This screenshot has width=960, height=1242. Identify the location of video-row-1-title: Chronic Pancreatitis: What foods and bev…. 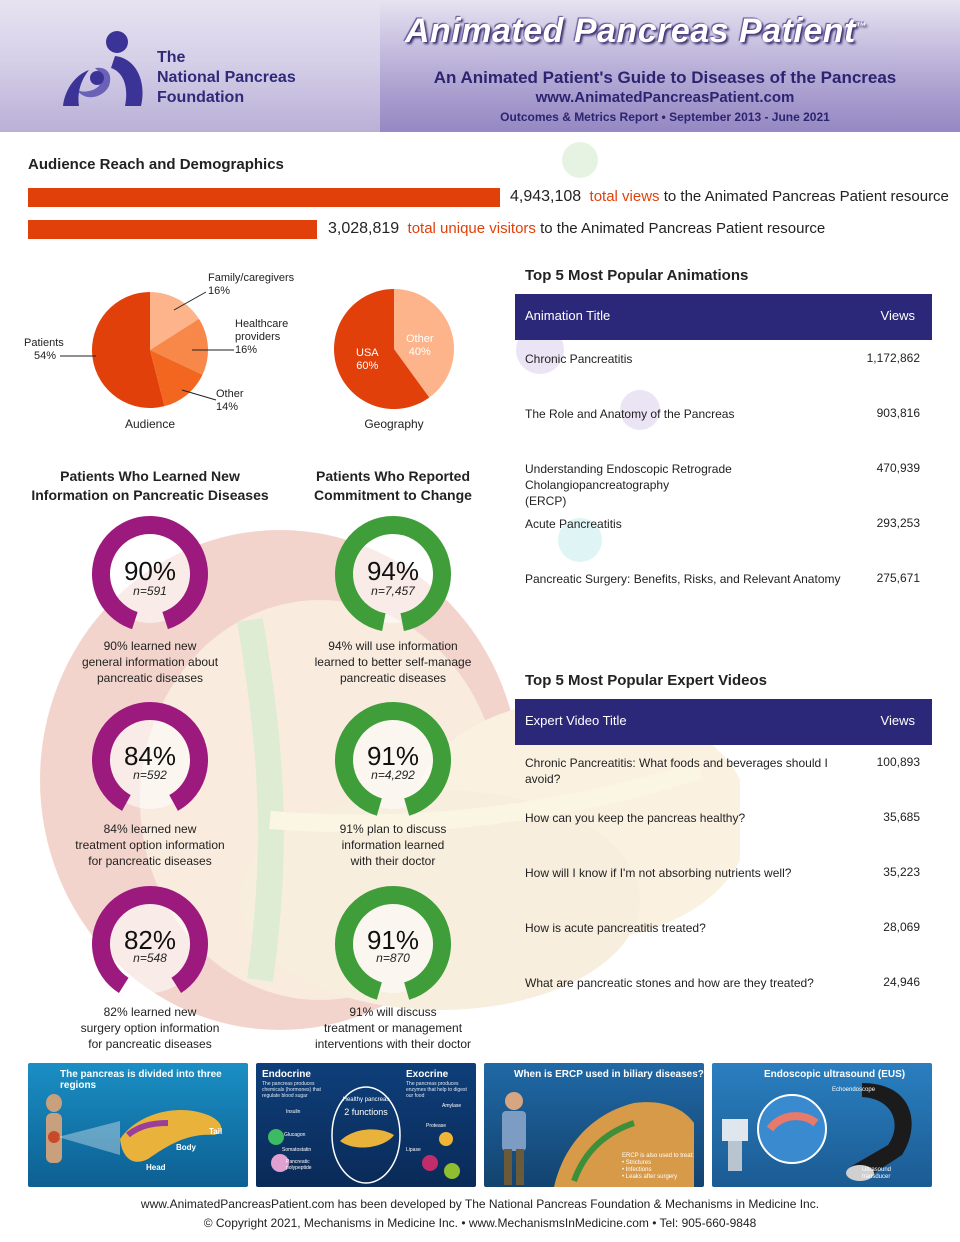
(676, 771).